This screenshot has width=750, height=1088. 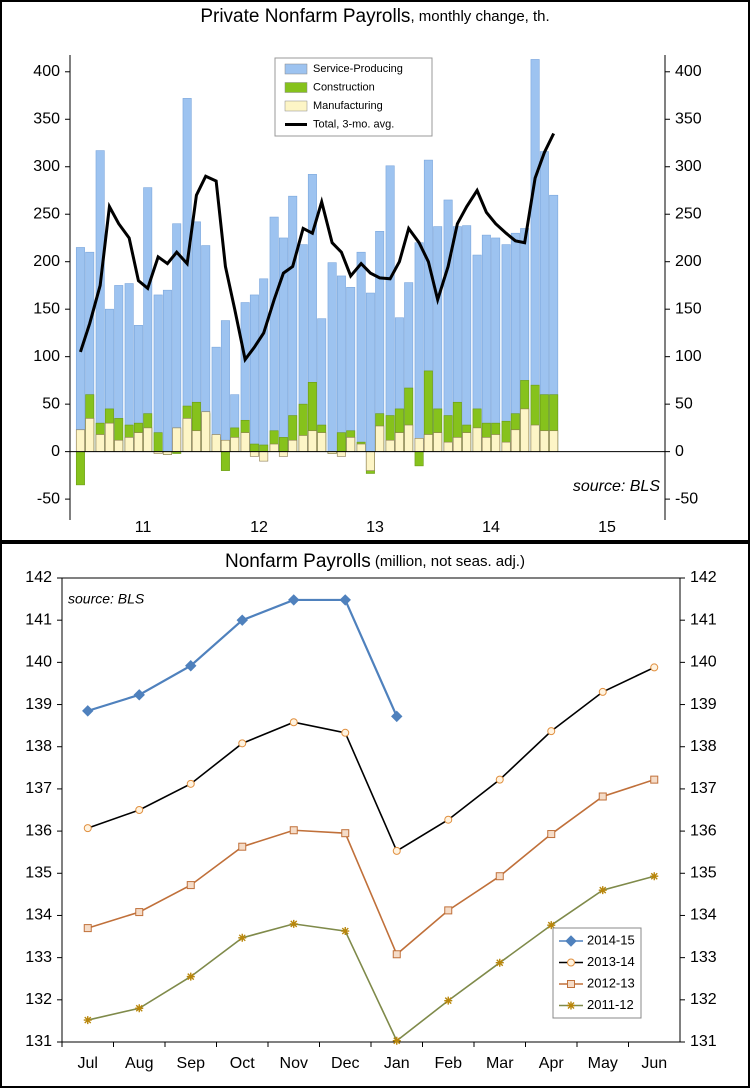 I want to click on y2-tick-label: -50, so click(x=686, y=498).